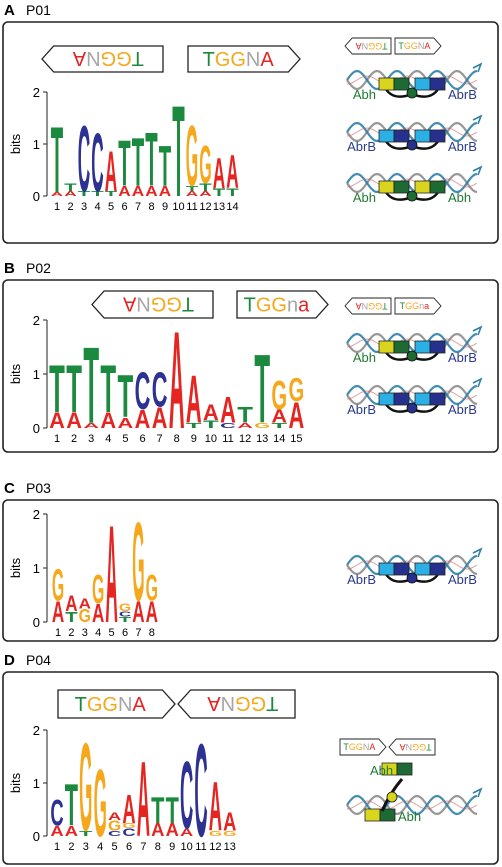  Describe the element at coordinates (9, 660) in the screenshot. I see `panel-letter: D` at that location.